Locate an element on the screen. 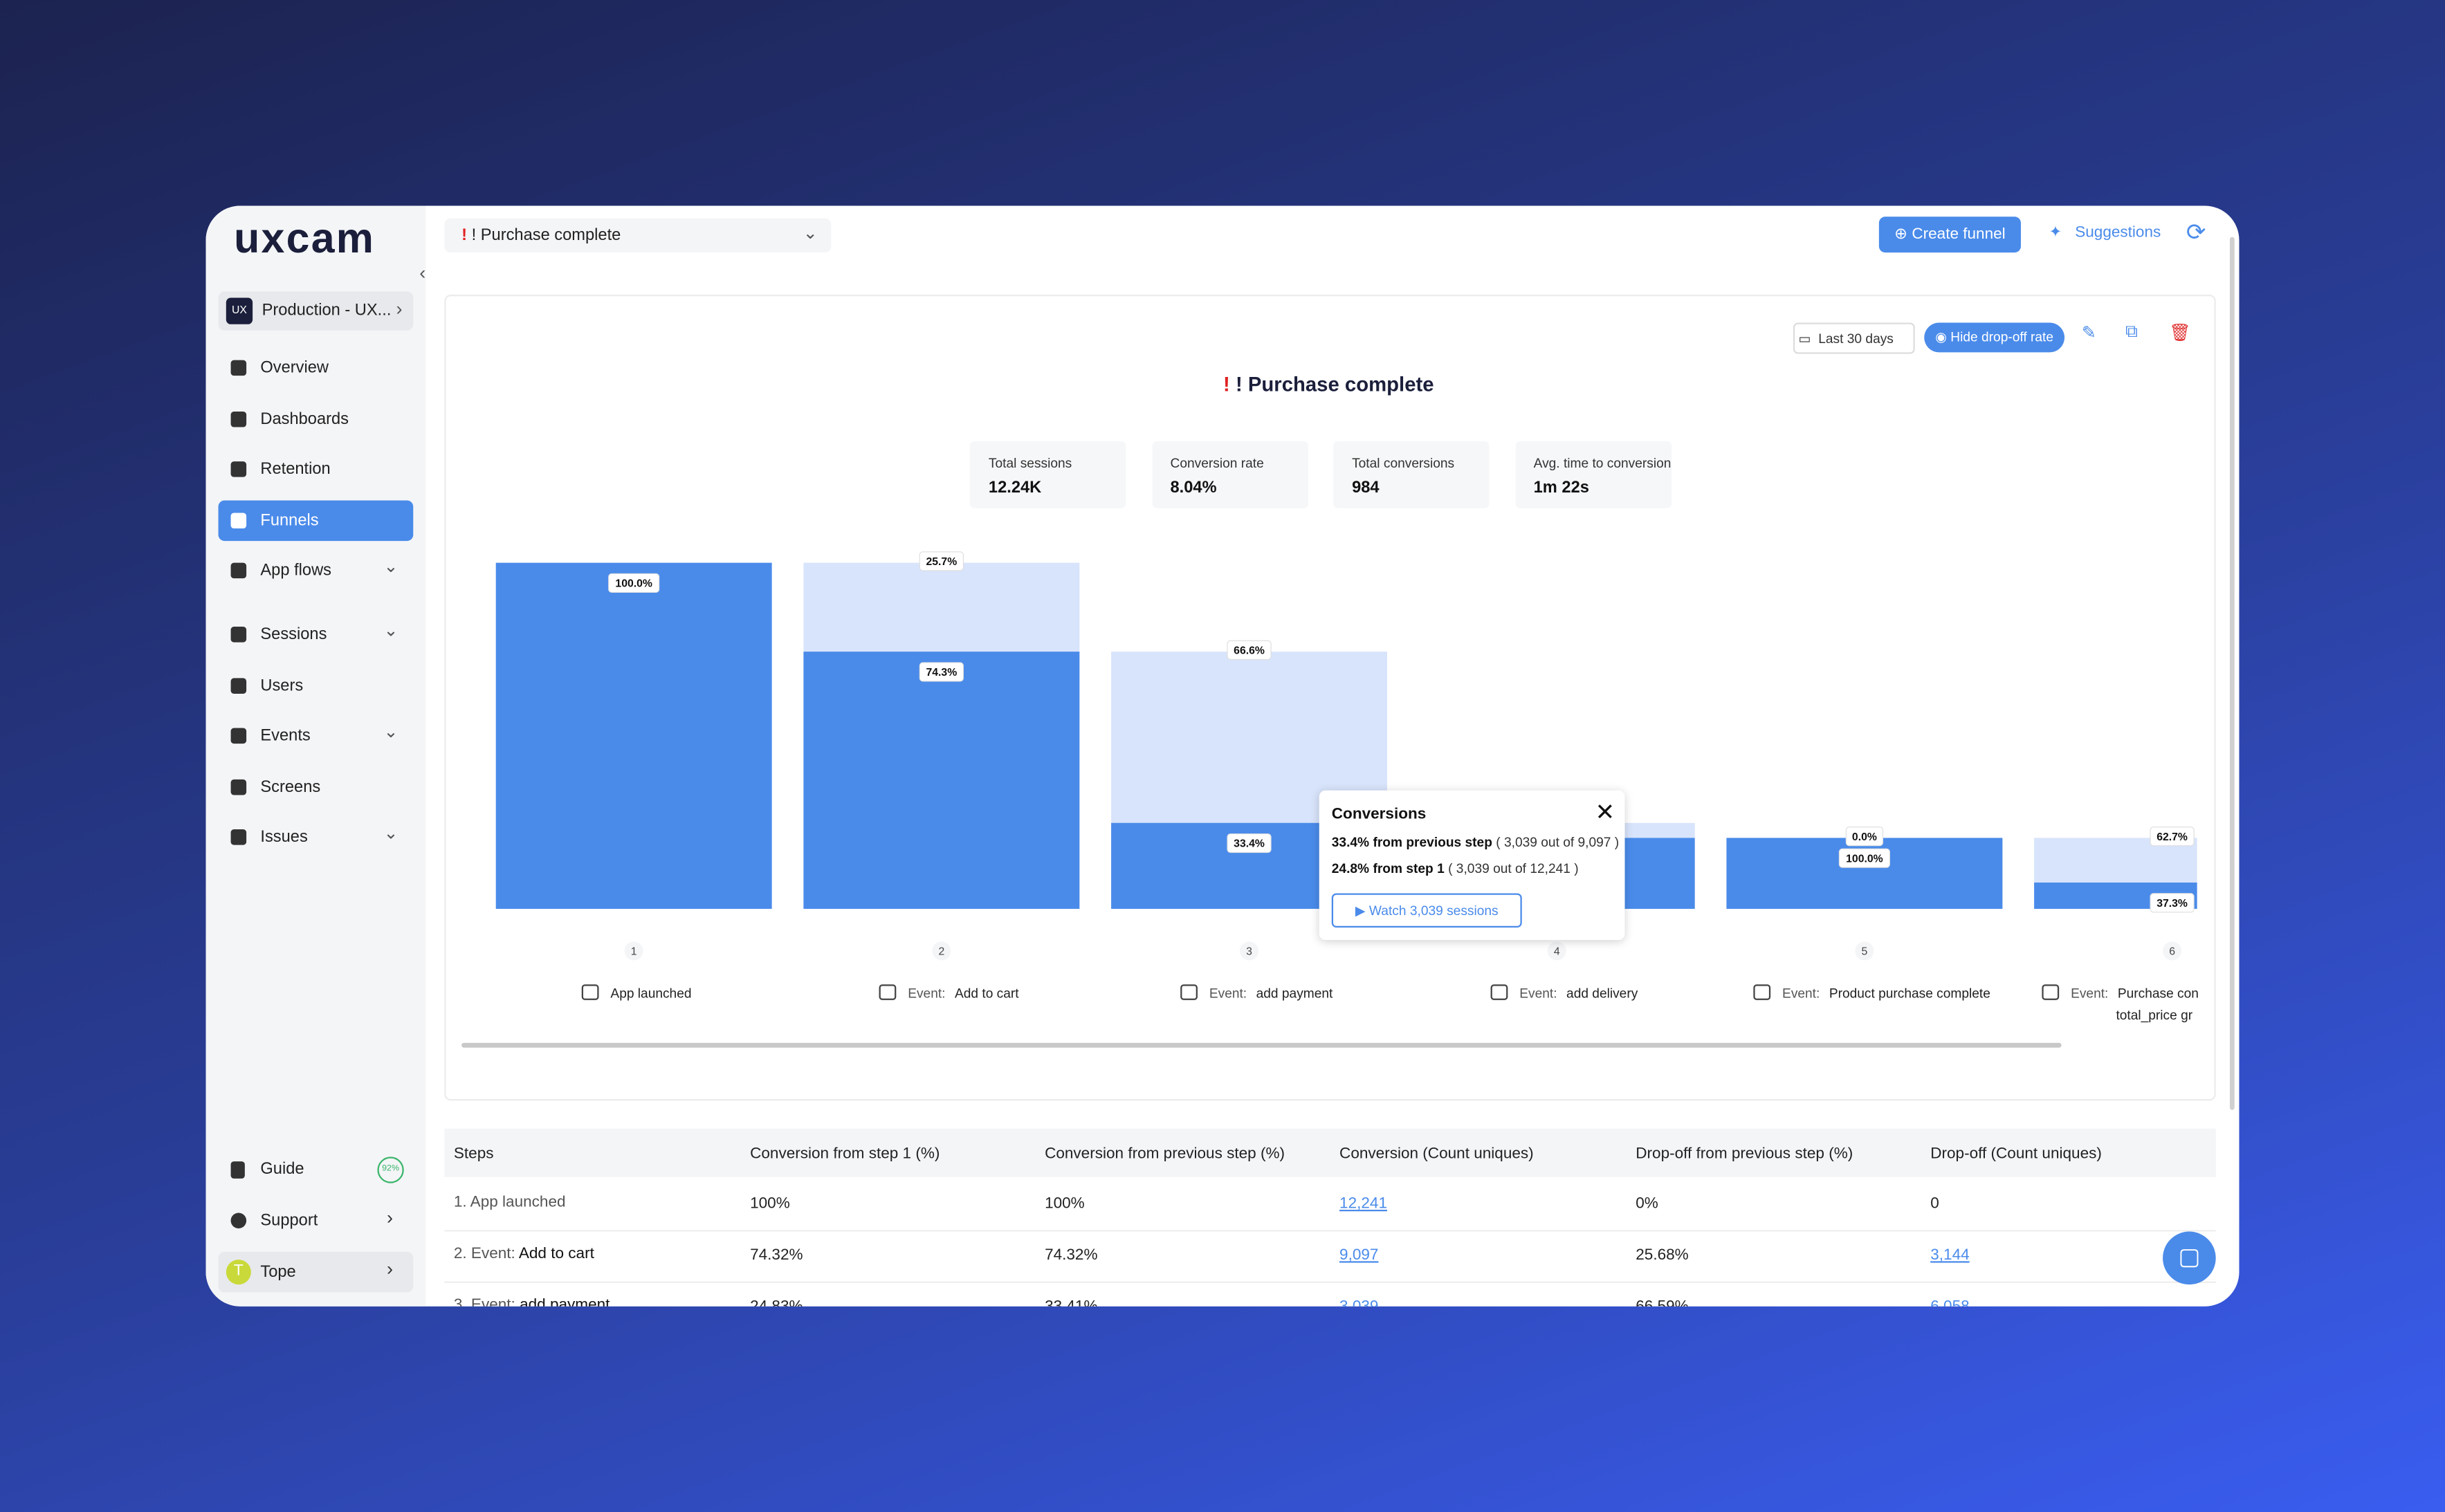 The image size is (2445, 1512). nav-label: Guide is located at coordinates (282, 1169).